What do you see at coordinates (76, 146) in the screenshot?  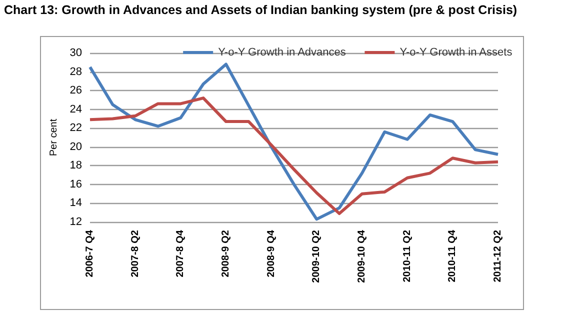 I see `y-tick-label: 20` at bounding box center [76, 146].